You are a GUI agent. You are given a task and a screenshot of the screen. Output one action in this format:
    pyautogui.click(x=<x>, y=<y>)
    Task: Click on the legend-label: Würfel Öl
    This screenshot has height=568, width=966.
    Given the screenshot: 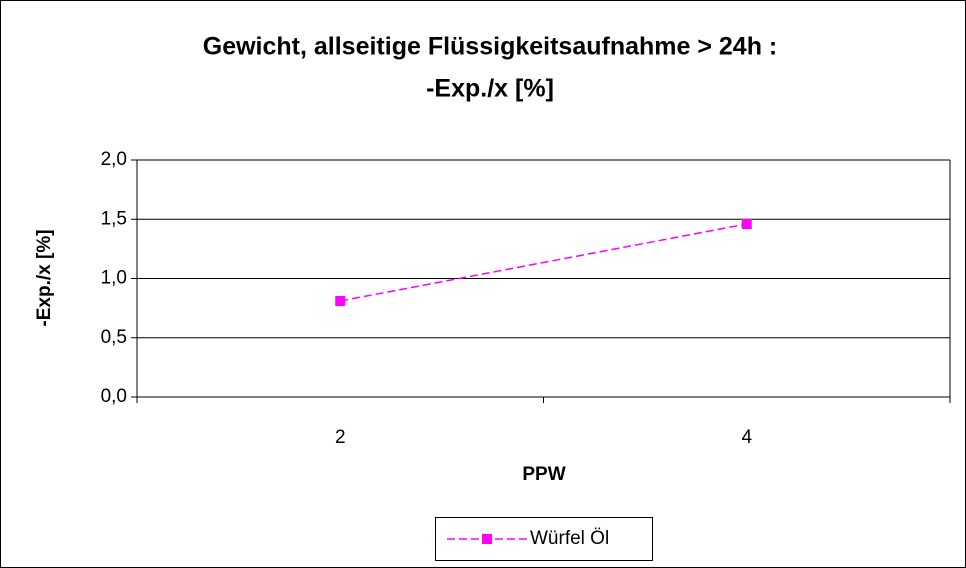 What is the action you would take?
    pyautogui.click(x=569, y=538)
    